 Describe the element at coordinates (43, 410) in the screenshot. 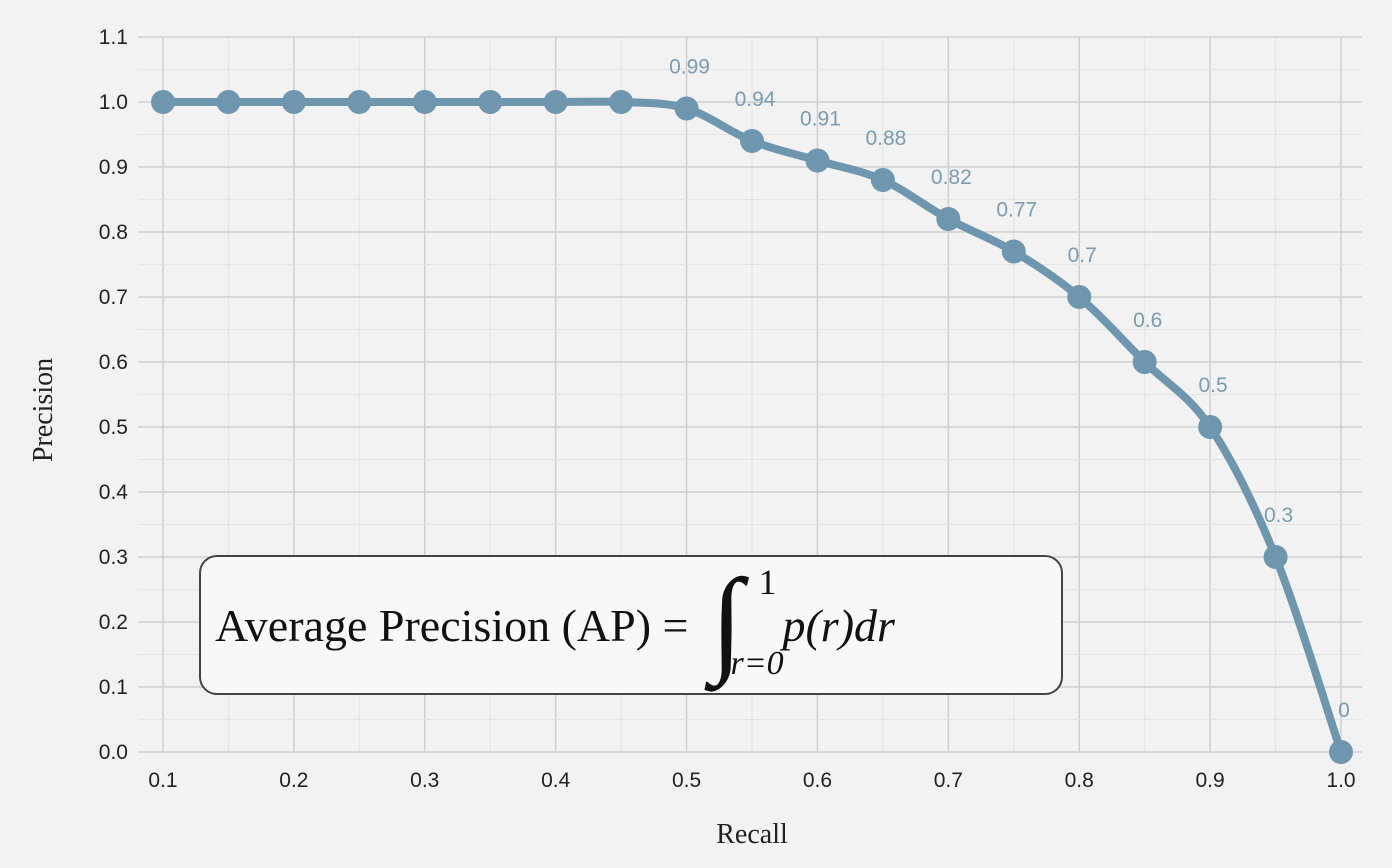

I see `y-axis-title: Precision` at that location.